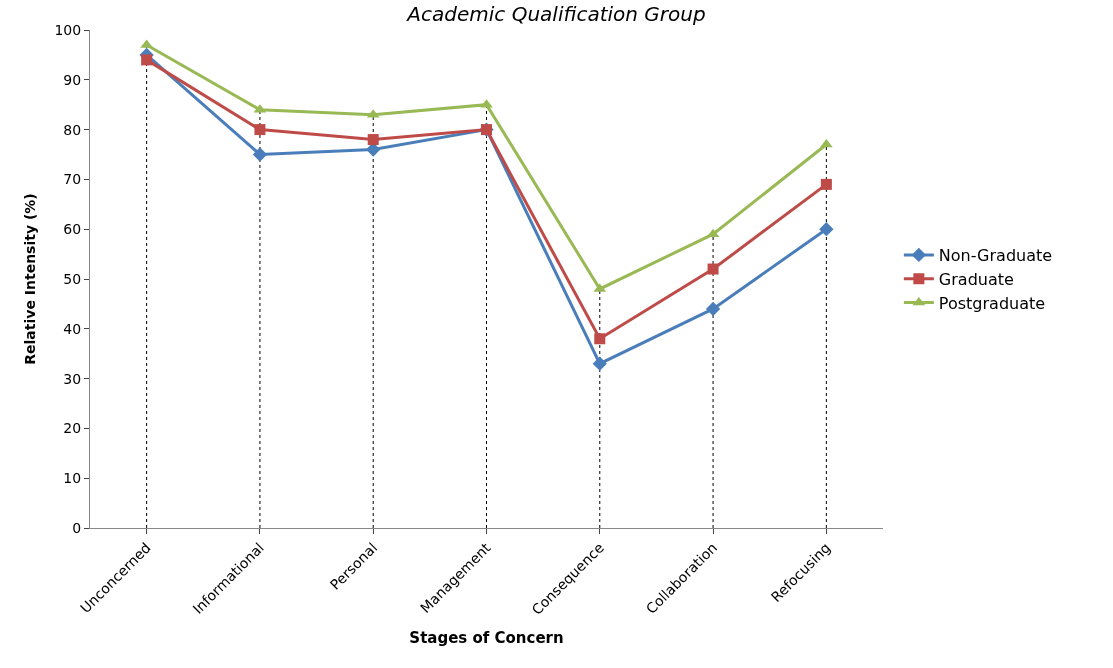  What do you see at coordinates (77, 527) in the screenshot?
I see `y-tick-label: 0` at bounding box center [77, 527].